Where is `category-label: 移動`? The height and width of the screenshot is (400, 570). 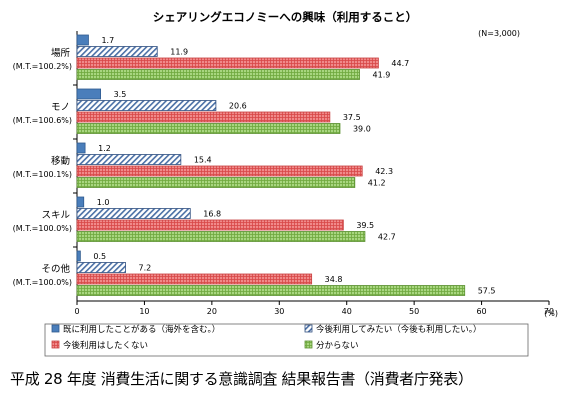
category-label: 移動 is located at coordinates (60, 161).